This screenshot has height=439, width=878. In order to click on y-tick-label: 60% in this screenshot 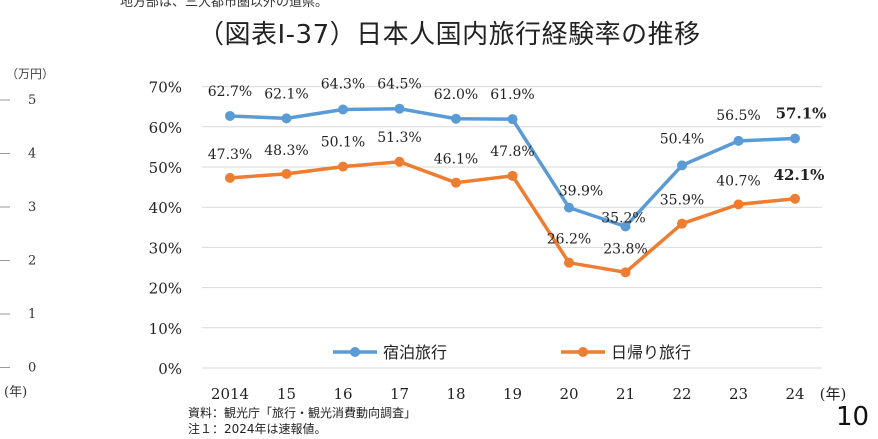, I will do `click(165, 128)`.